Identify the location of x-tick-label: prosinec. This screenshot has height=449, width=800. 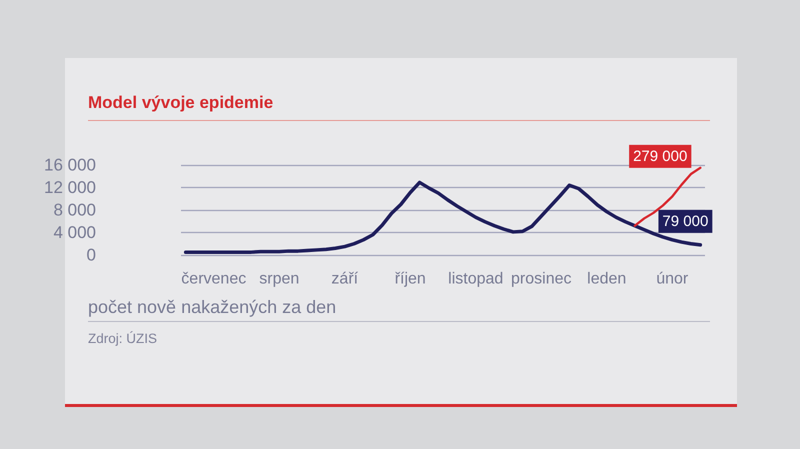
(541, 279).